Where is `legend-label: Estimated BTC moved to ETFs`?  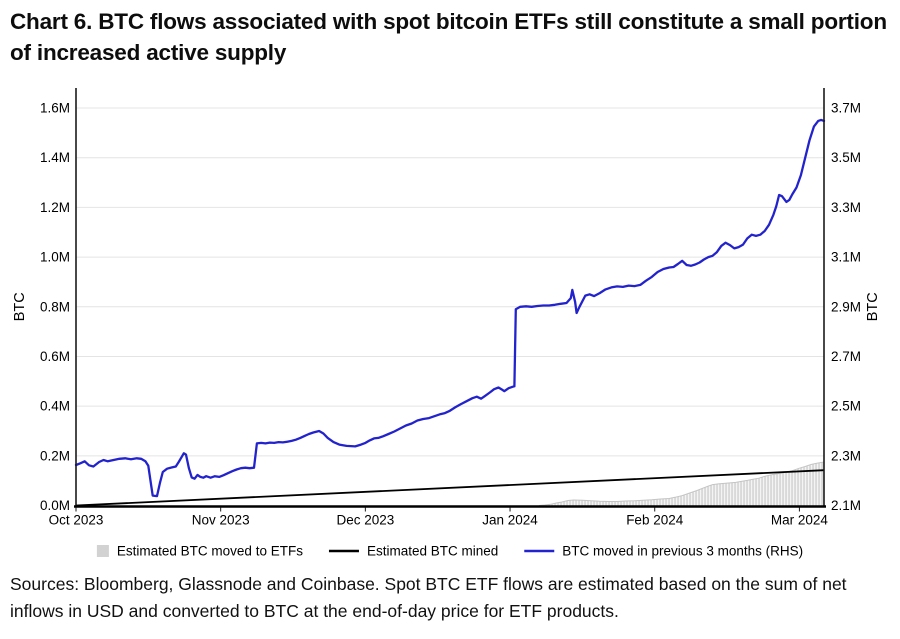 legend-label: Estimated BTC moved to ETFs is located at coordinates (210, 551).